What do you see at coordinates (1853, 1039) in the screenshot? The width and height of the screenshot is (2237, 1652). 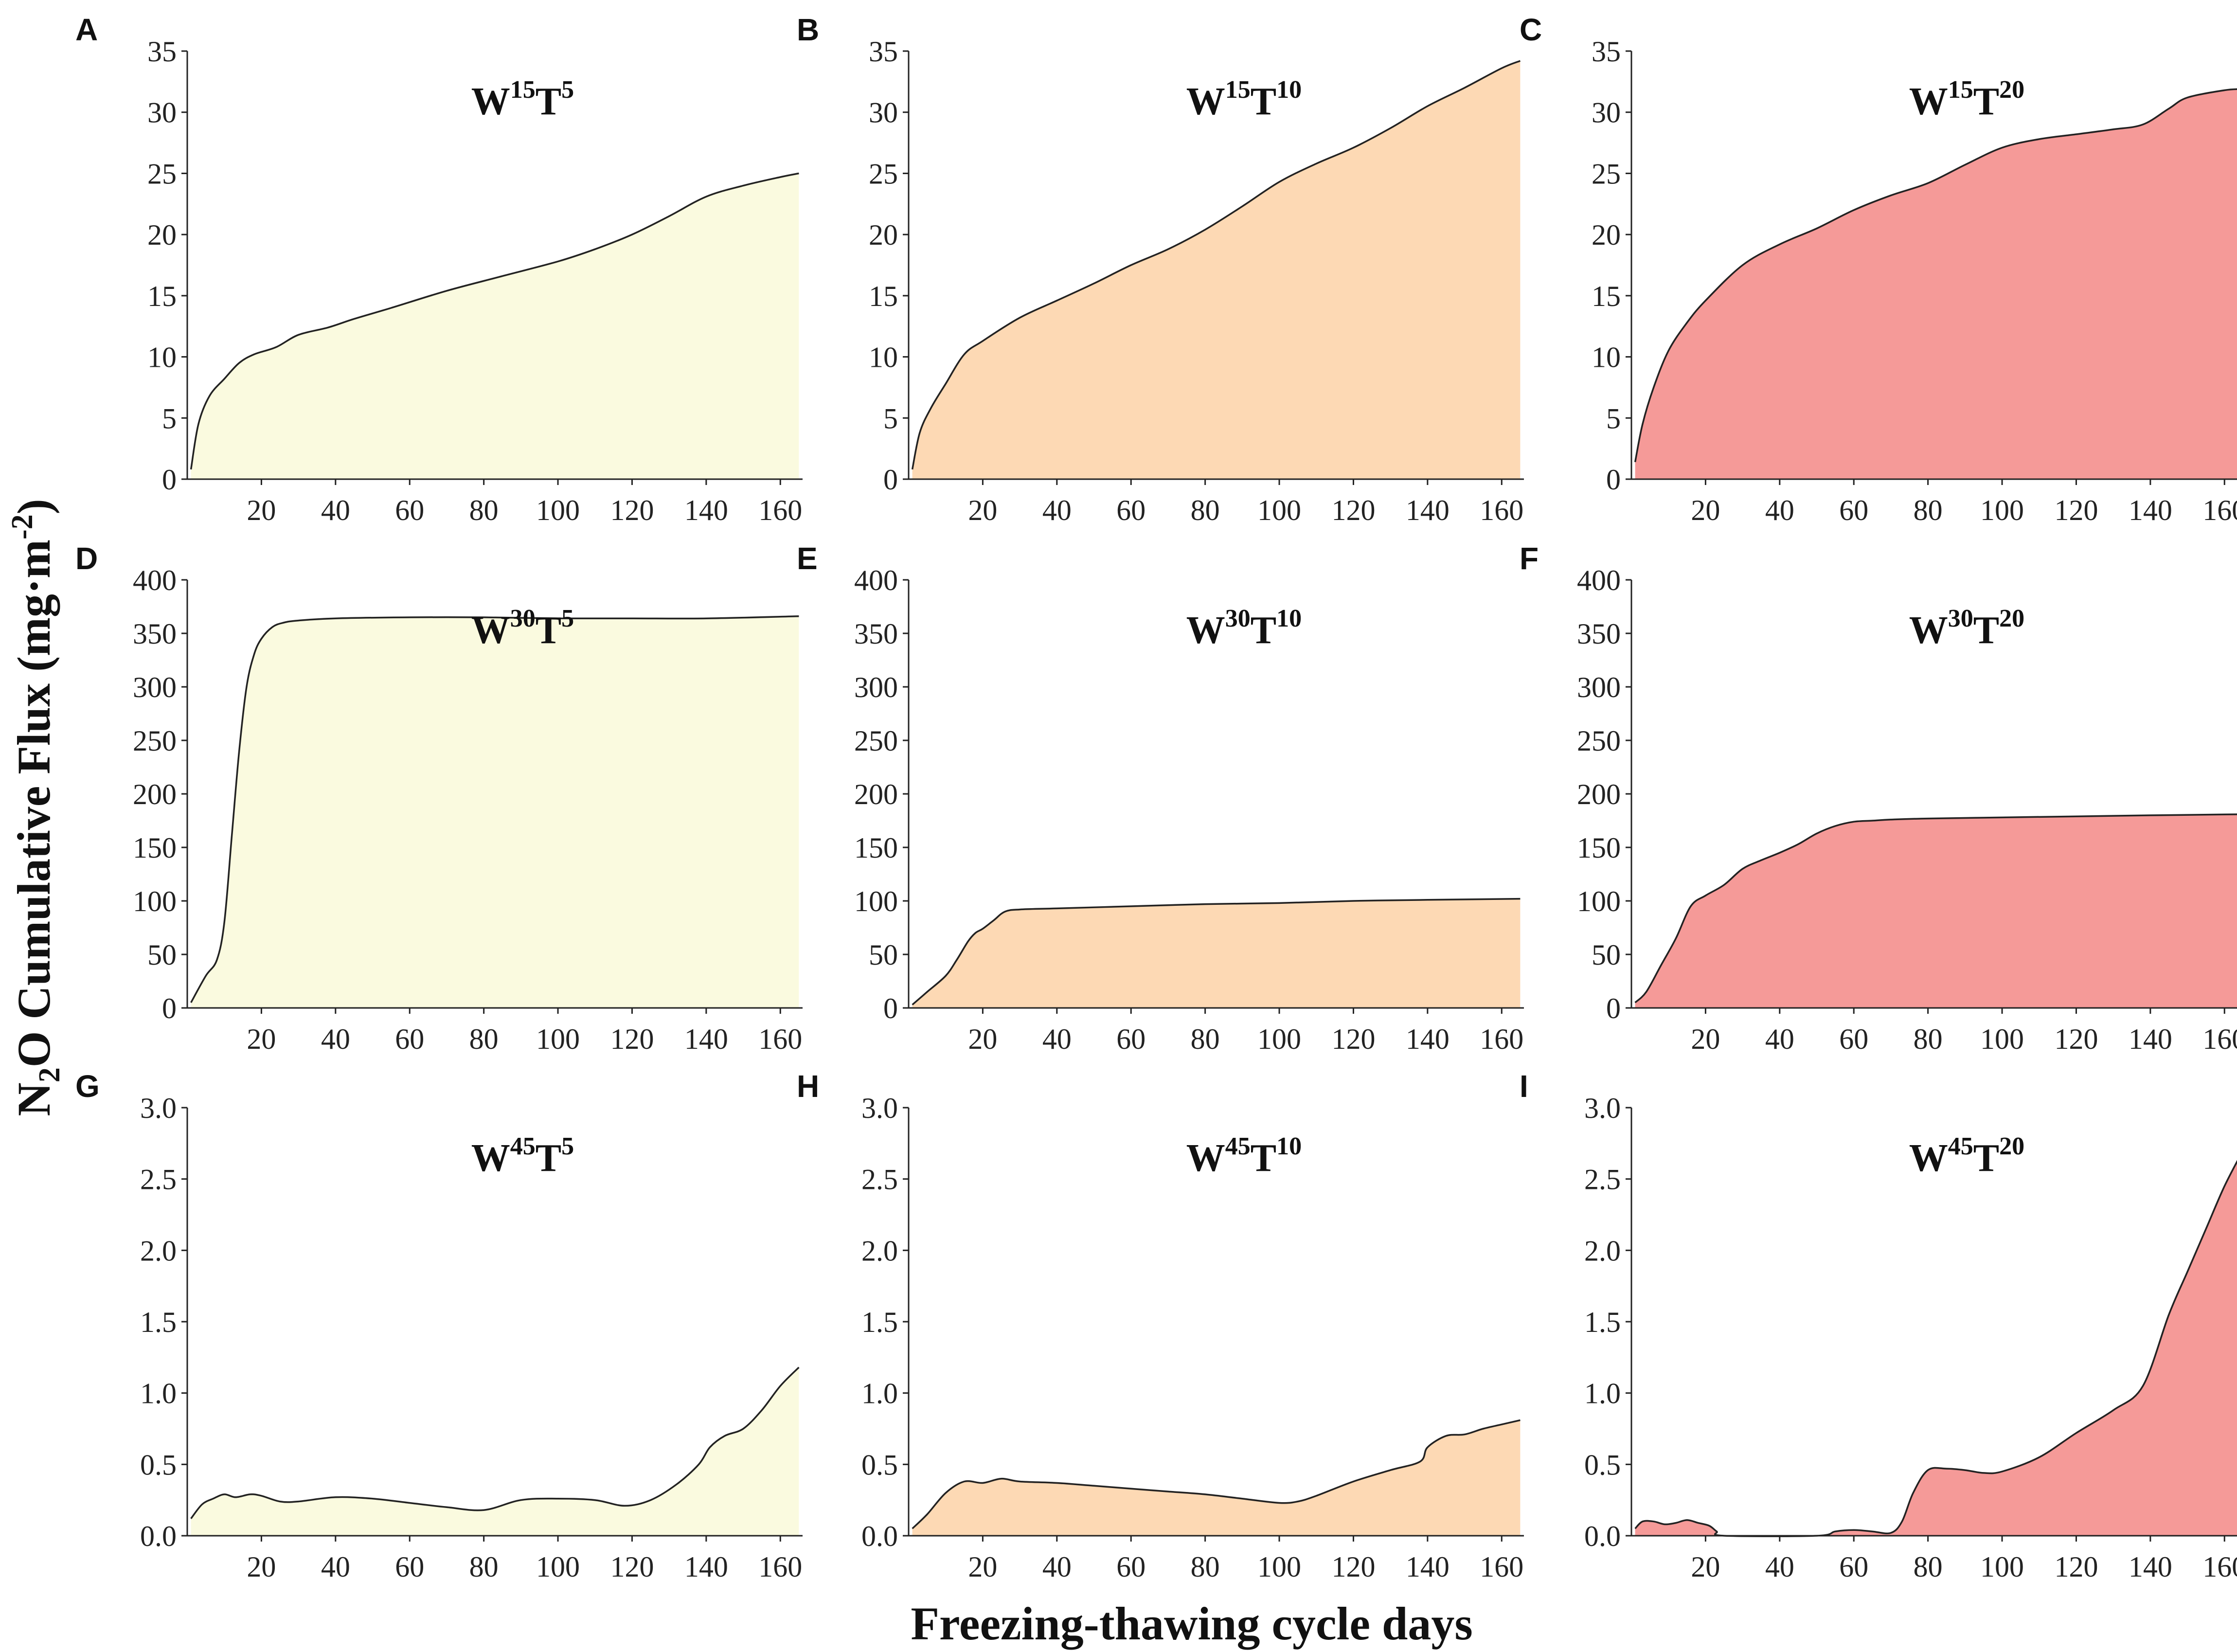 I see `x-tick-label-F: 60` at bounding box center [1853, 1039].